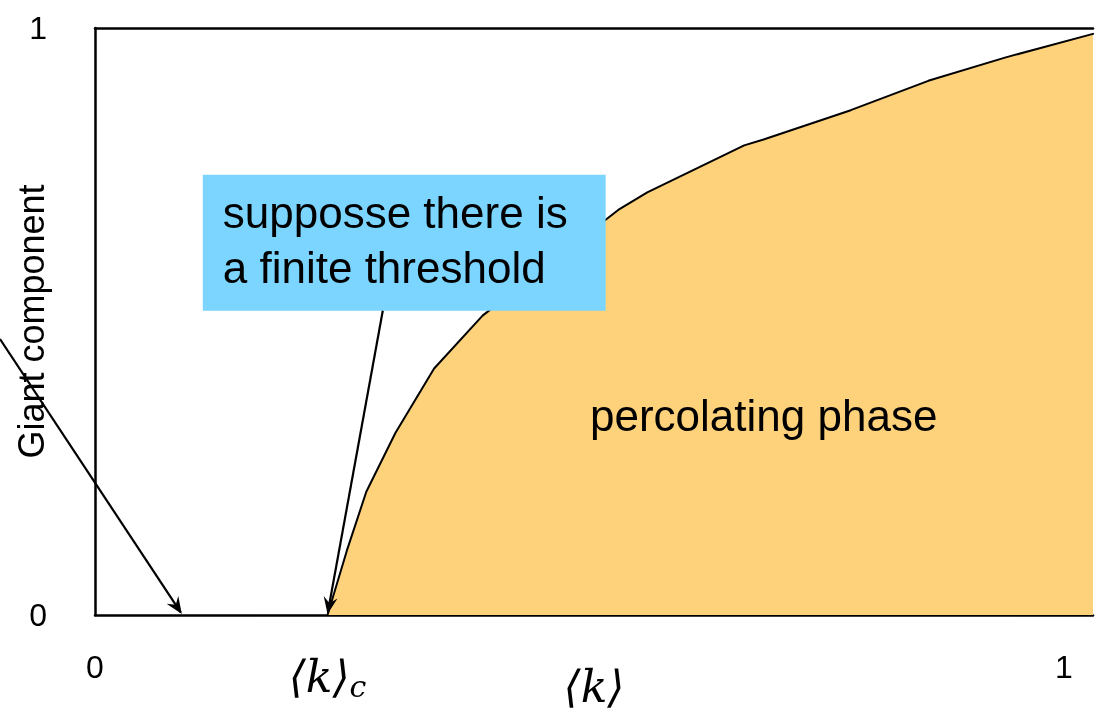  I want to click on x-tick-label: 0, so click(95, 667).